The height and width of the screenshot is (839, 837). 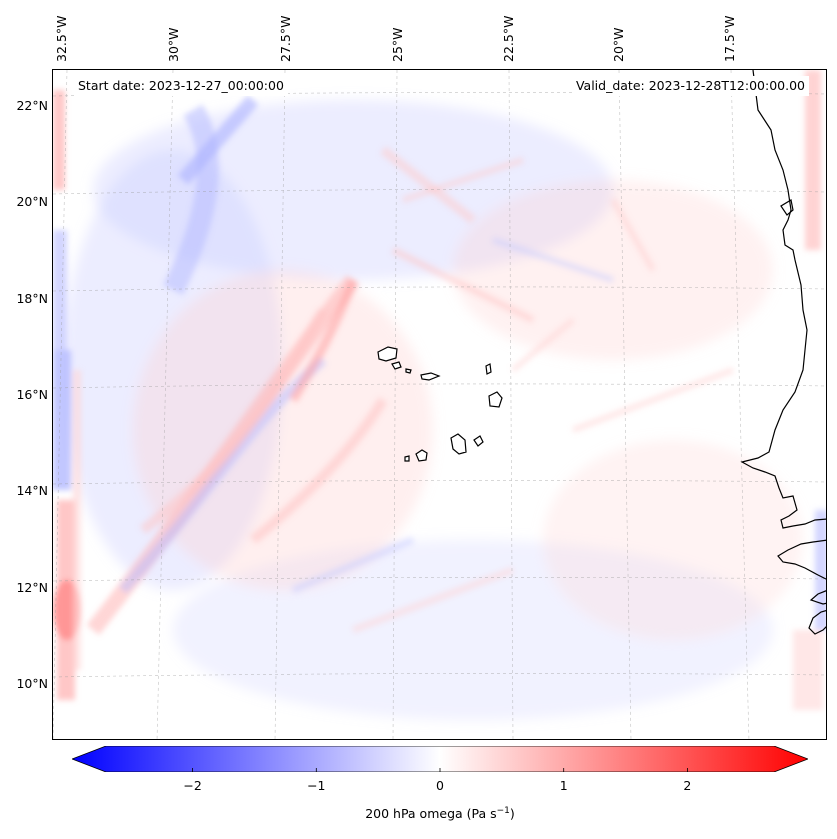 What do you see at coordinates (783, 352) in the screenshot?
I see `coastline-africa` at bounding box center [783, 352].